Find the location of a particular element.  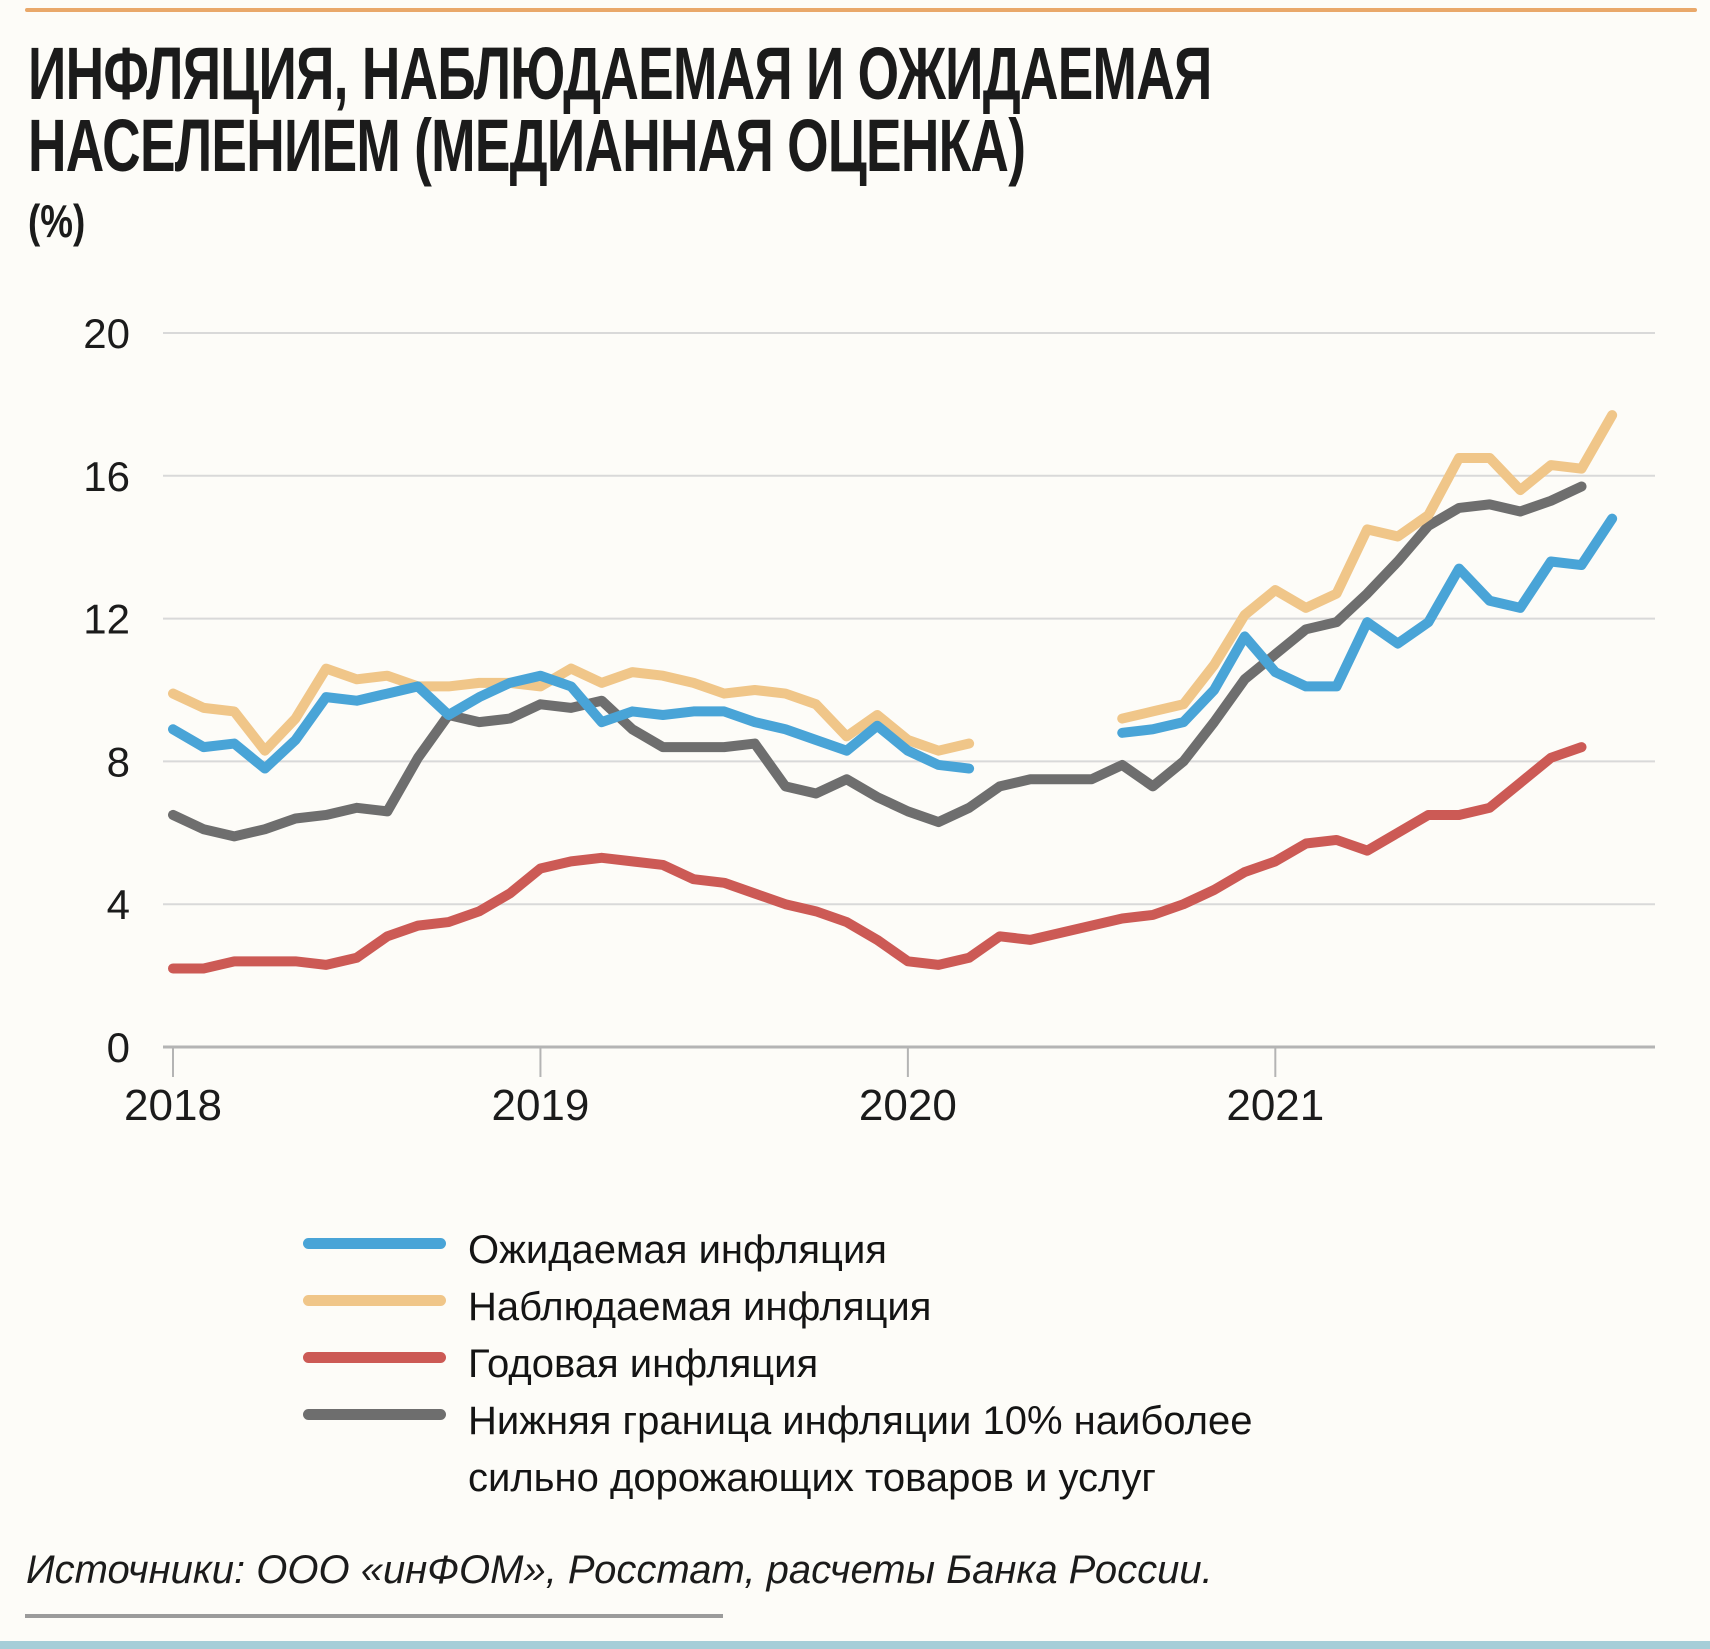

y-axis-labels: 0 4 8 12 16 20 is located at coordinates (106, 690).